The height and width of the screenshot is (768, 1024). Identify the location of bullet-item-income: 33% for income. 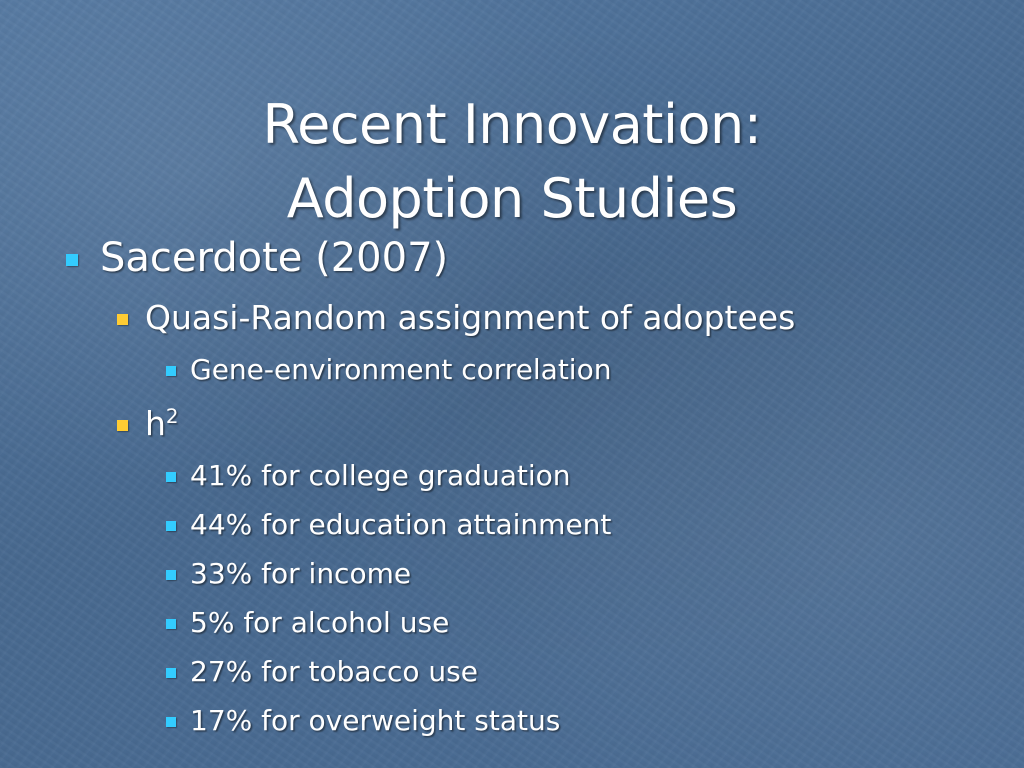
(289, 574).